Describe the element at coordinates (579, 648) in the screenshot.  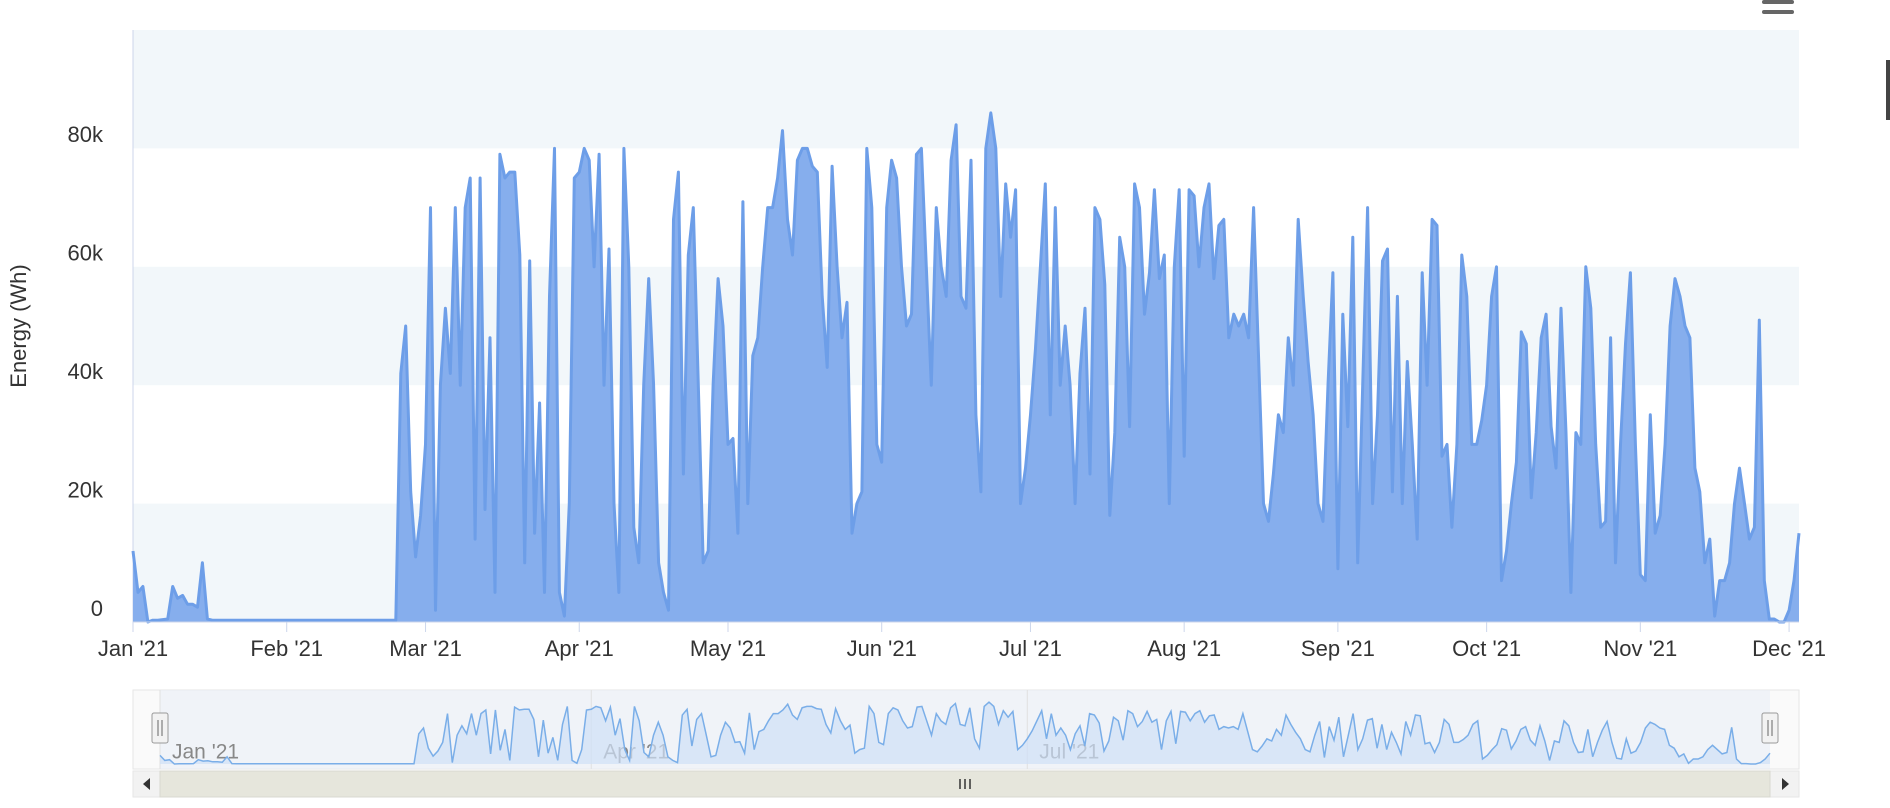
I see `x-tick-label: Apr '21` at that location.